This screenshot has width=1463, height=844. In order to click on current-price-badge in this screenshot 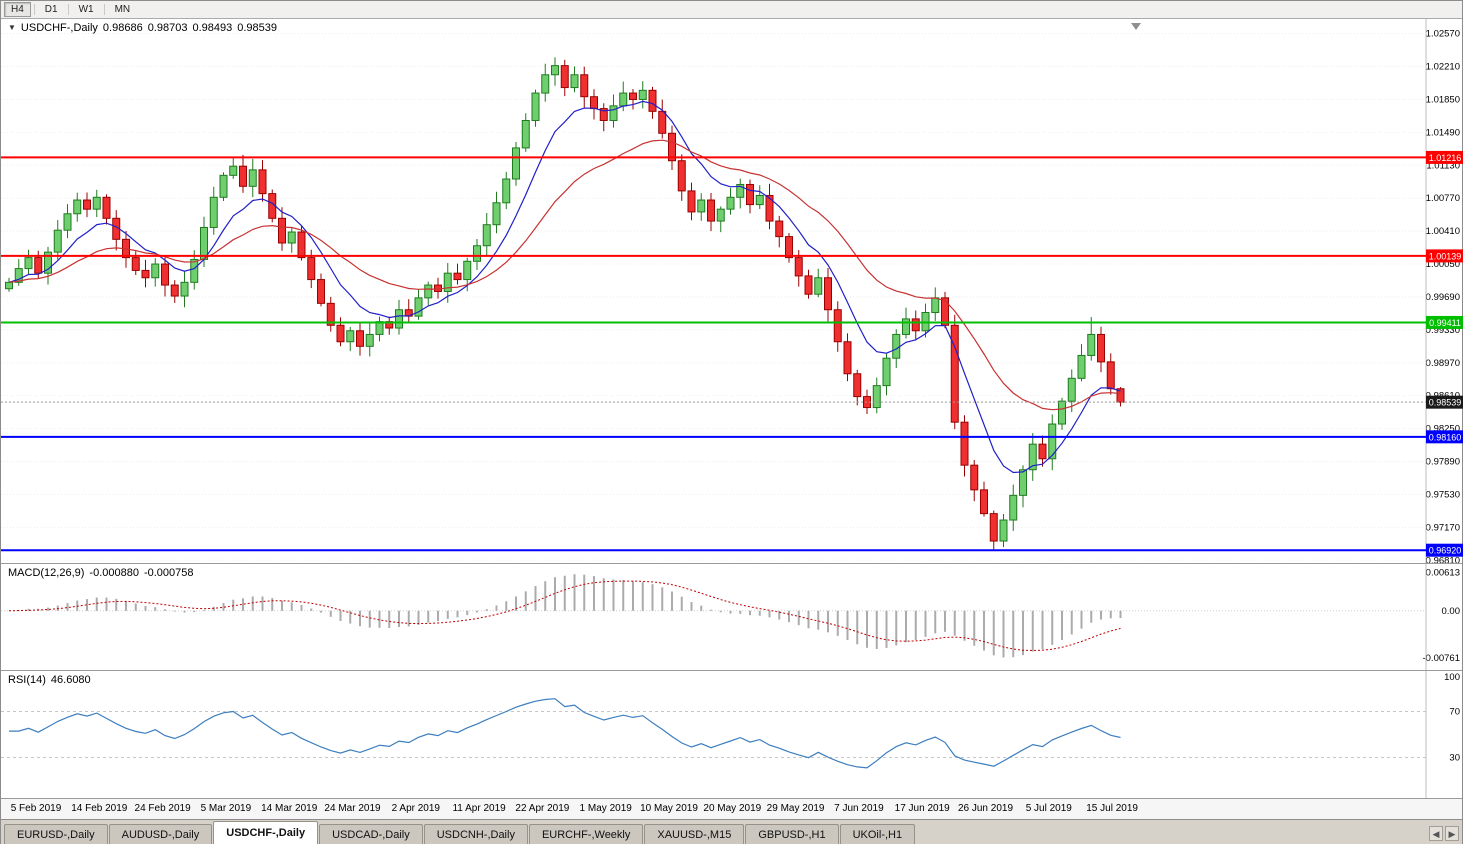, I will do `click(1444, 402)`.